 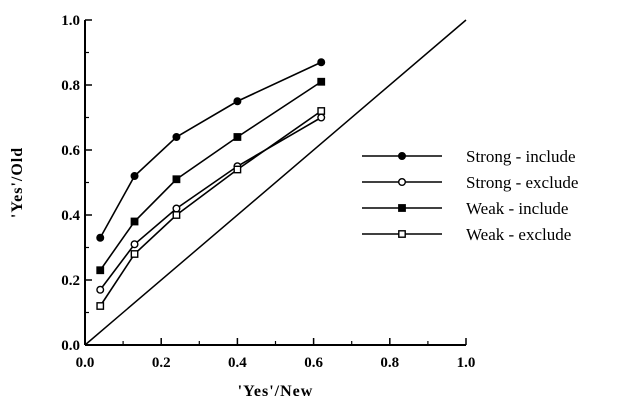 What do you see at coordinates (389, 363) in the screenshot?
I see `x-tick-label: 0.8` at bounding box center [389, 363].